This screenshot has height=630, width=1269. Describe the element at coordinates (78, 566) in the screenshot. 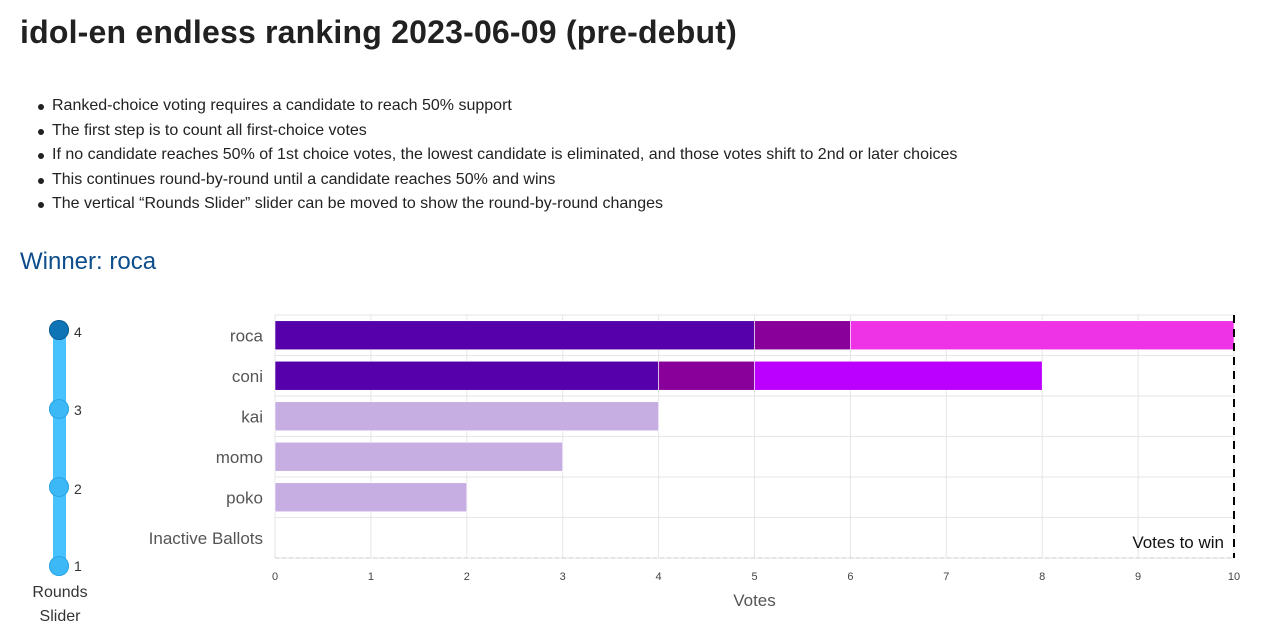

I see `slider-tick-label: 1` at that location.